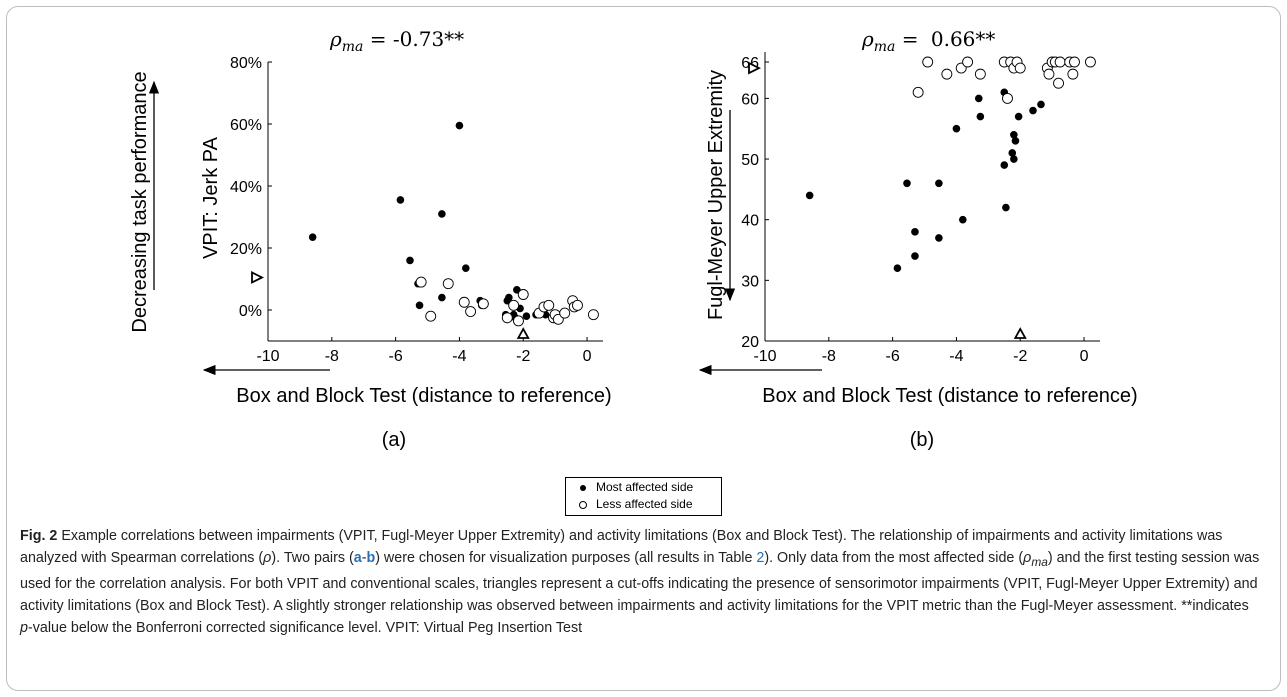 Image resolution: width=1287 pixels, height=697 pixels. Describe the element at coordinates (246, 63) in the screenshot. I see `y-tick-label: 80%` at that location.